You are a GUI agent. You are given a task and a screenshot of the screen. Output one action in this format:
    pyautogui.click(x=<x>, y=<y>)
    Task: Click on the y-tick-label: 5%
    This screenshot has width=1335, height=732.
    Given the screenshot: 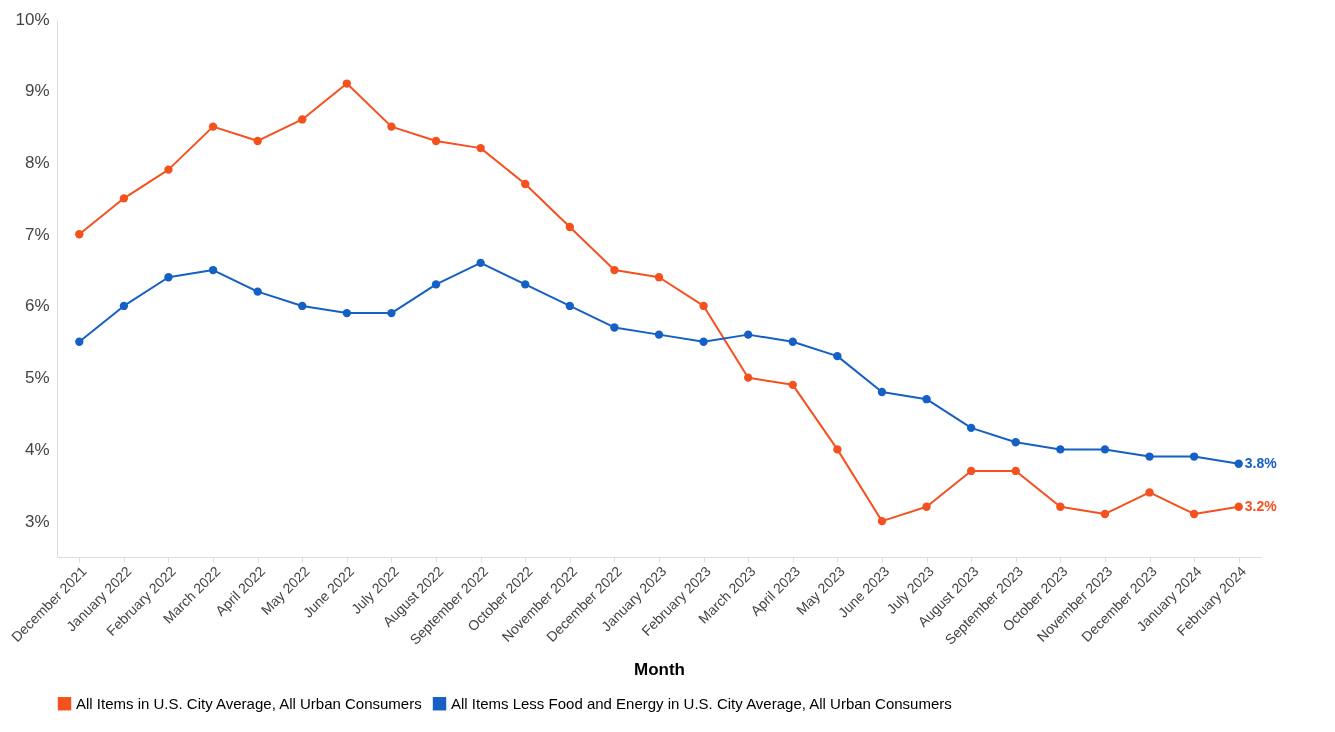 What is the action you would take?
    pyautogui.click(x=37, y=378)
    